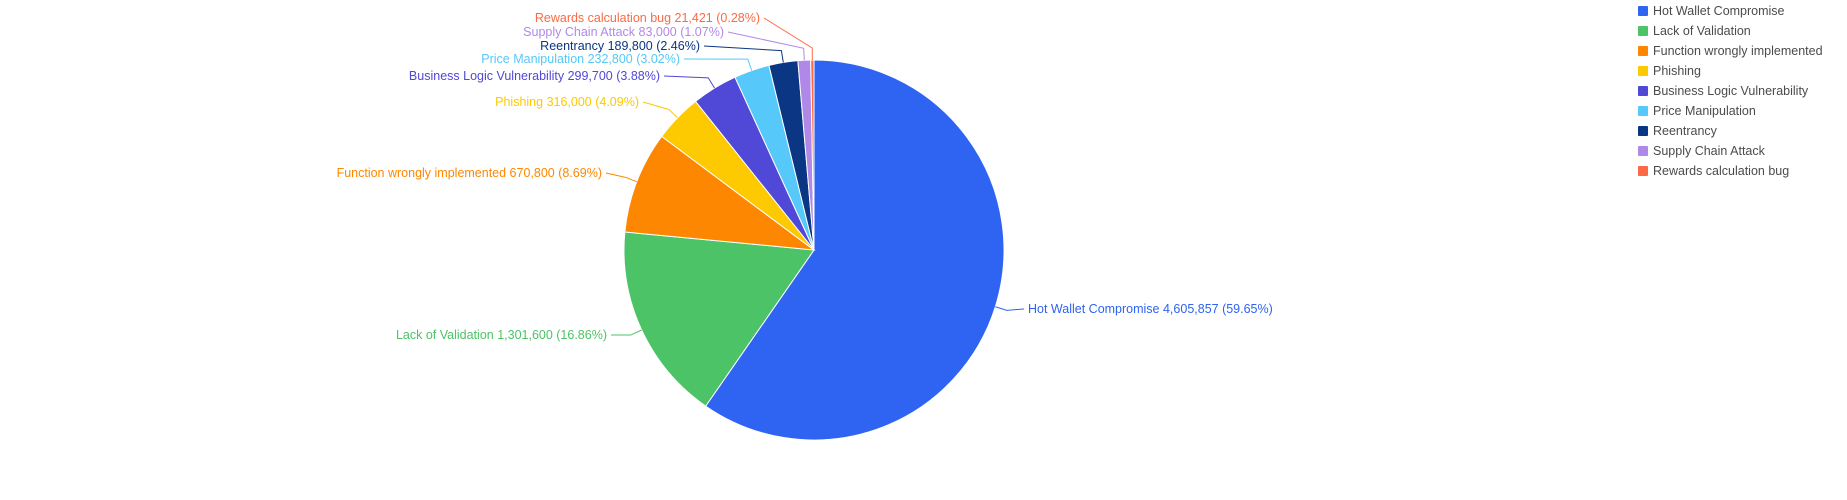 This screenshot has height=500, width=1847. What do you see at coordinates (1730, 71) in the screenshot?
I see `legend-item: Phishing` at bounding box center [1730, 71].